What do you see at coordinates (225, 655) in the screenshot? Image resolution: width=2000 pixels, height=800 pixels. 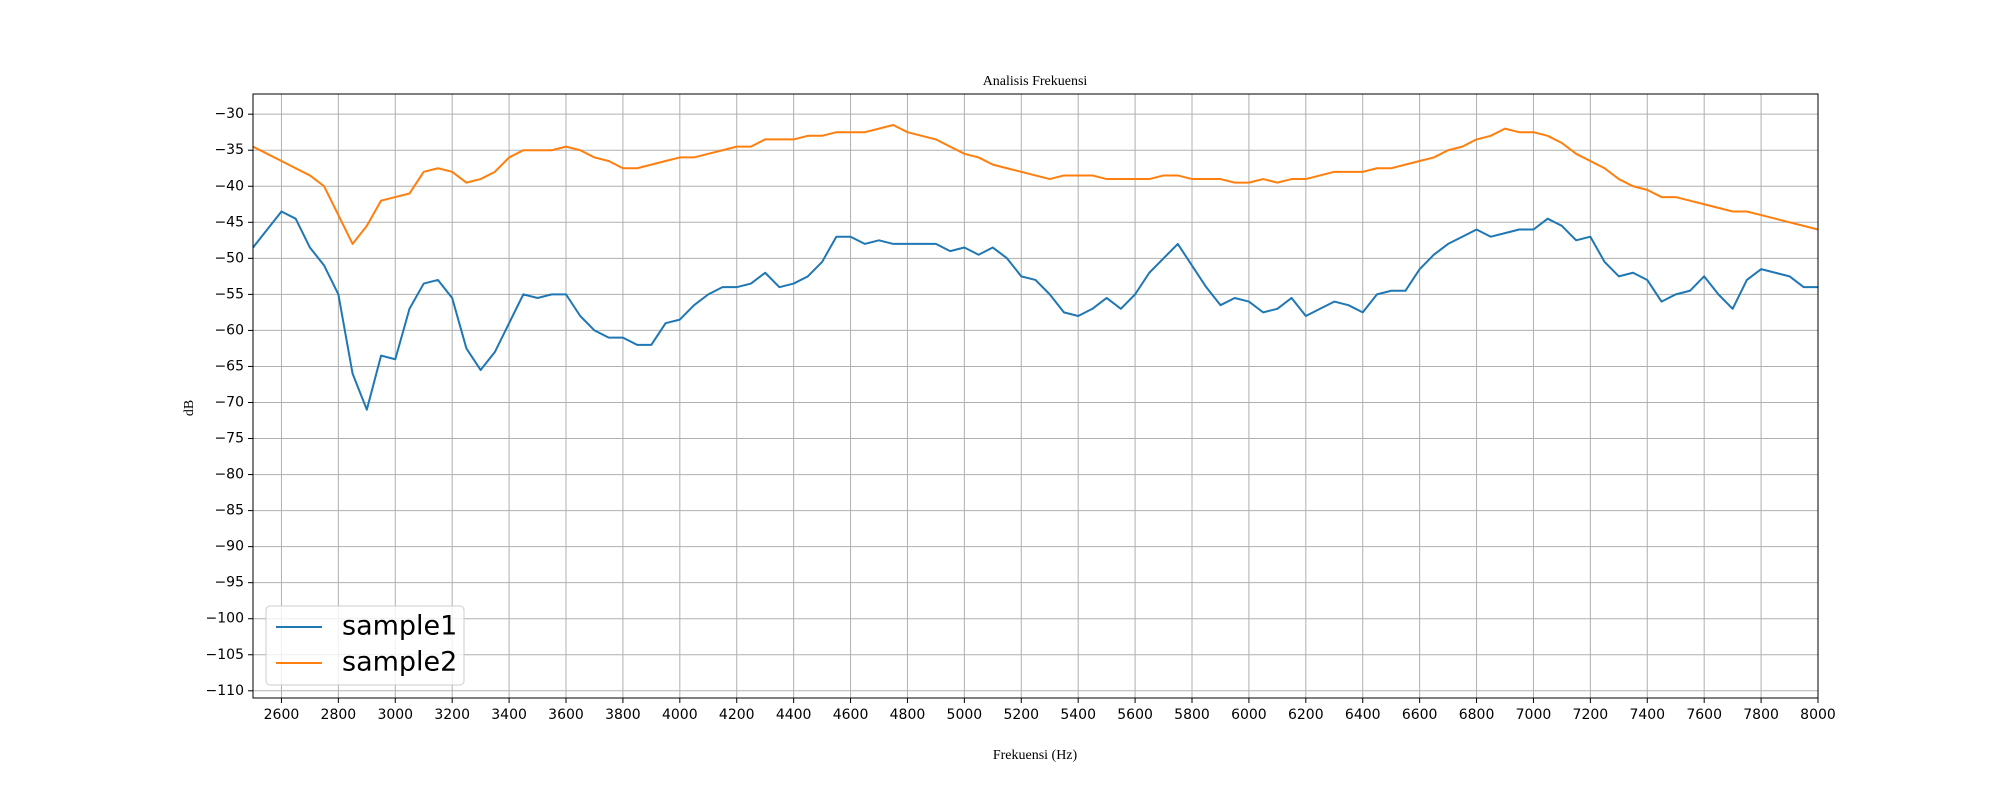 I see `y-tick-label: −105` at bounding box center [225, 655].